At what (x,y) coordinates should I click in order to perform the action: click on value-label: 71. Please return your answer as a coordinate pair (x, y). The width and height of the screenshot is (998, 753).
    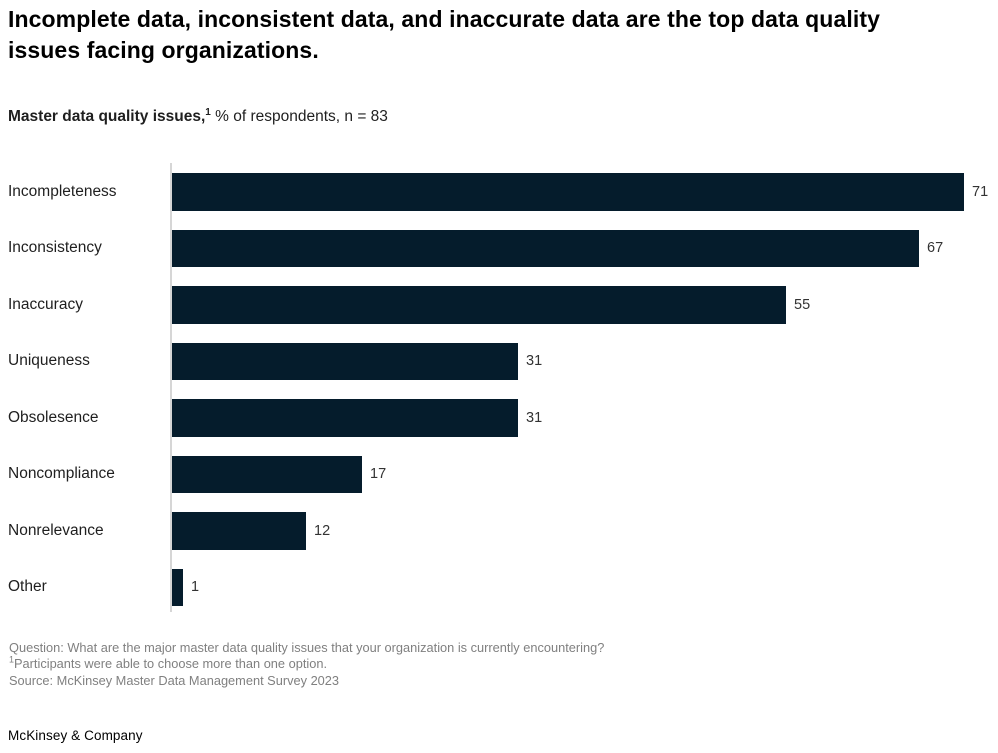
    Looking at the image, I should click on (980, 191).